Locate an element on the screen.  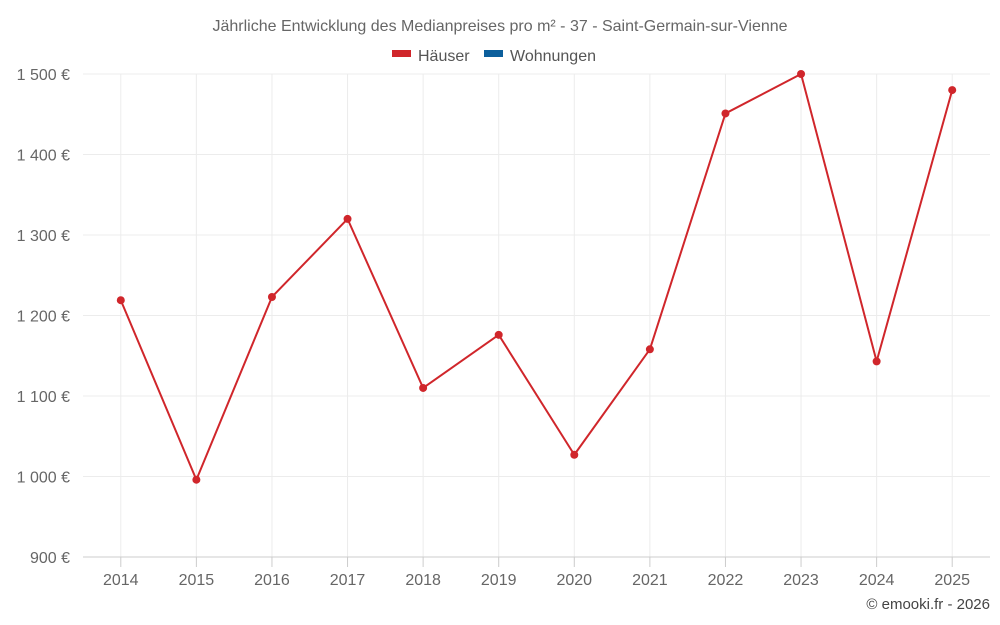
x-tick-label-2014: 2014 is located at coordinates (121, 580).